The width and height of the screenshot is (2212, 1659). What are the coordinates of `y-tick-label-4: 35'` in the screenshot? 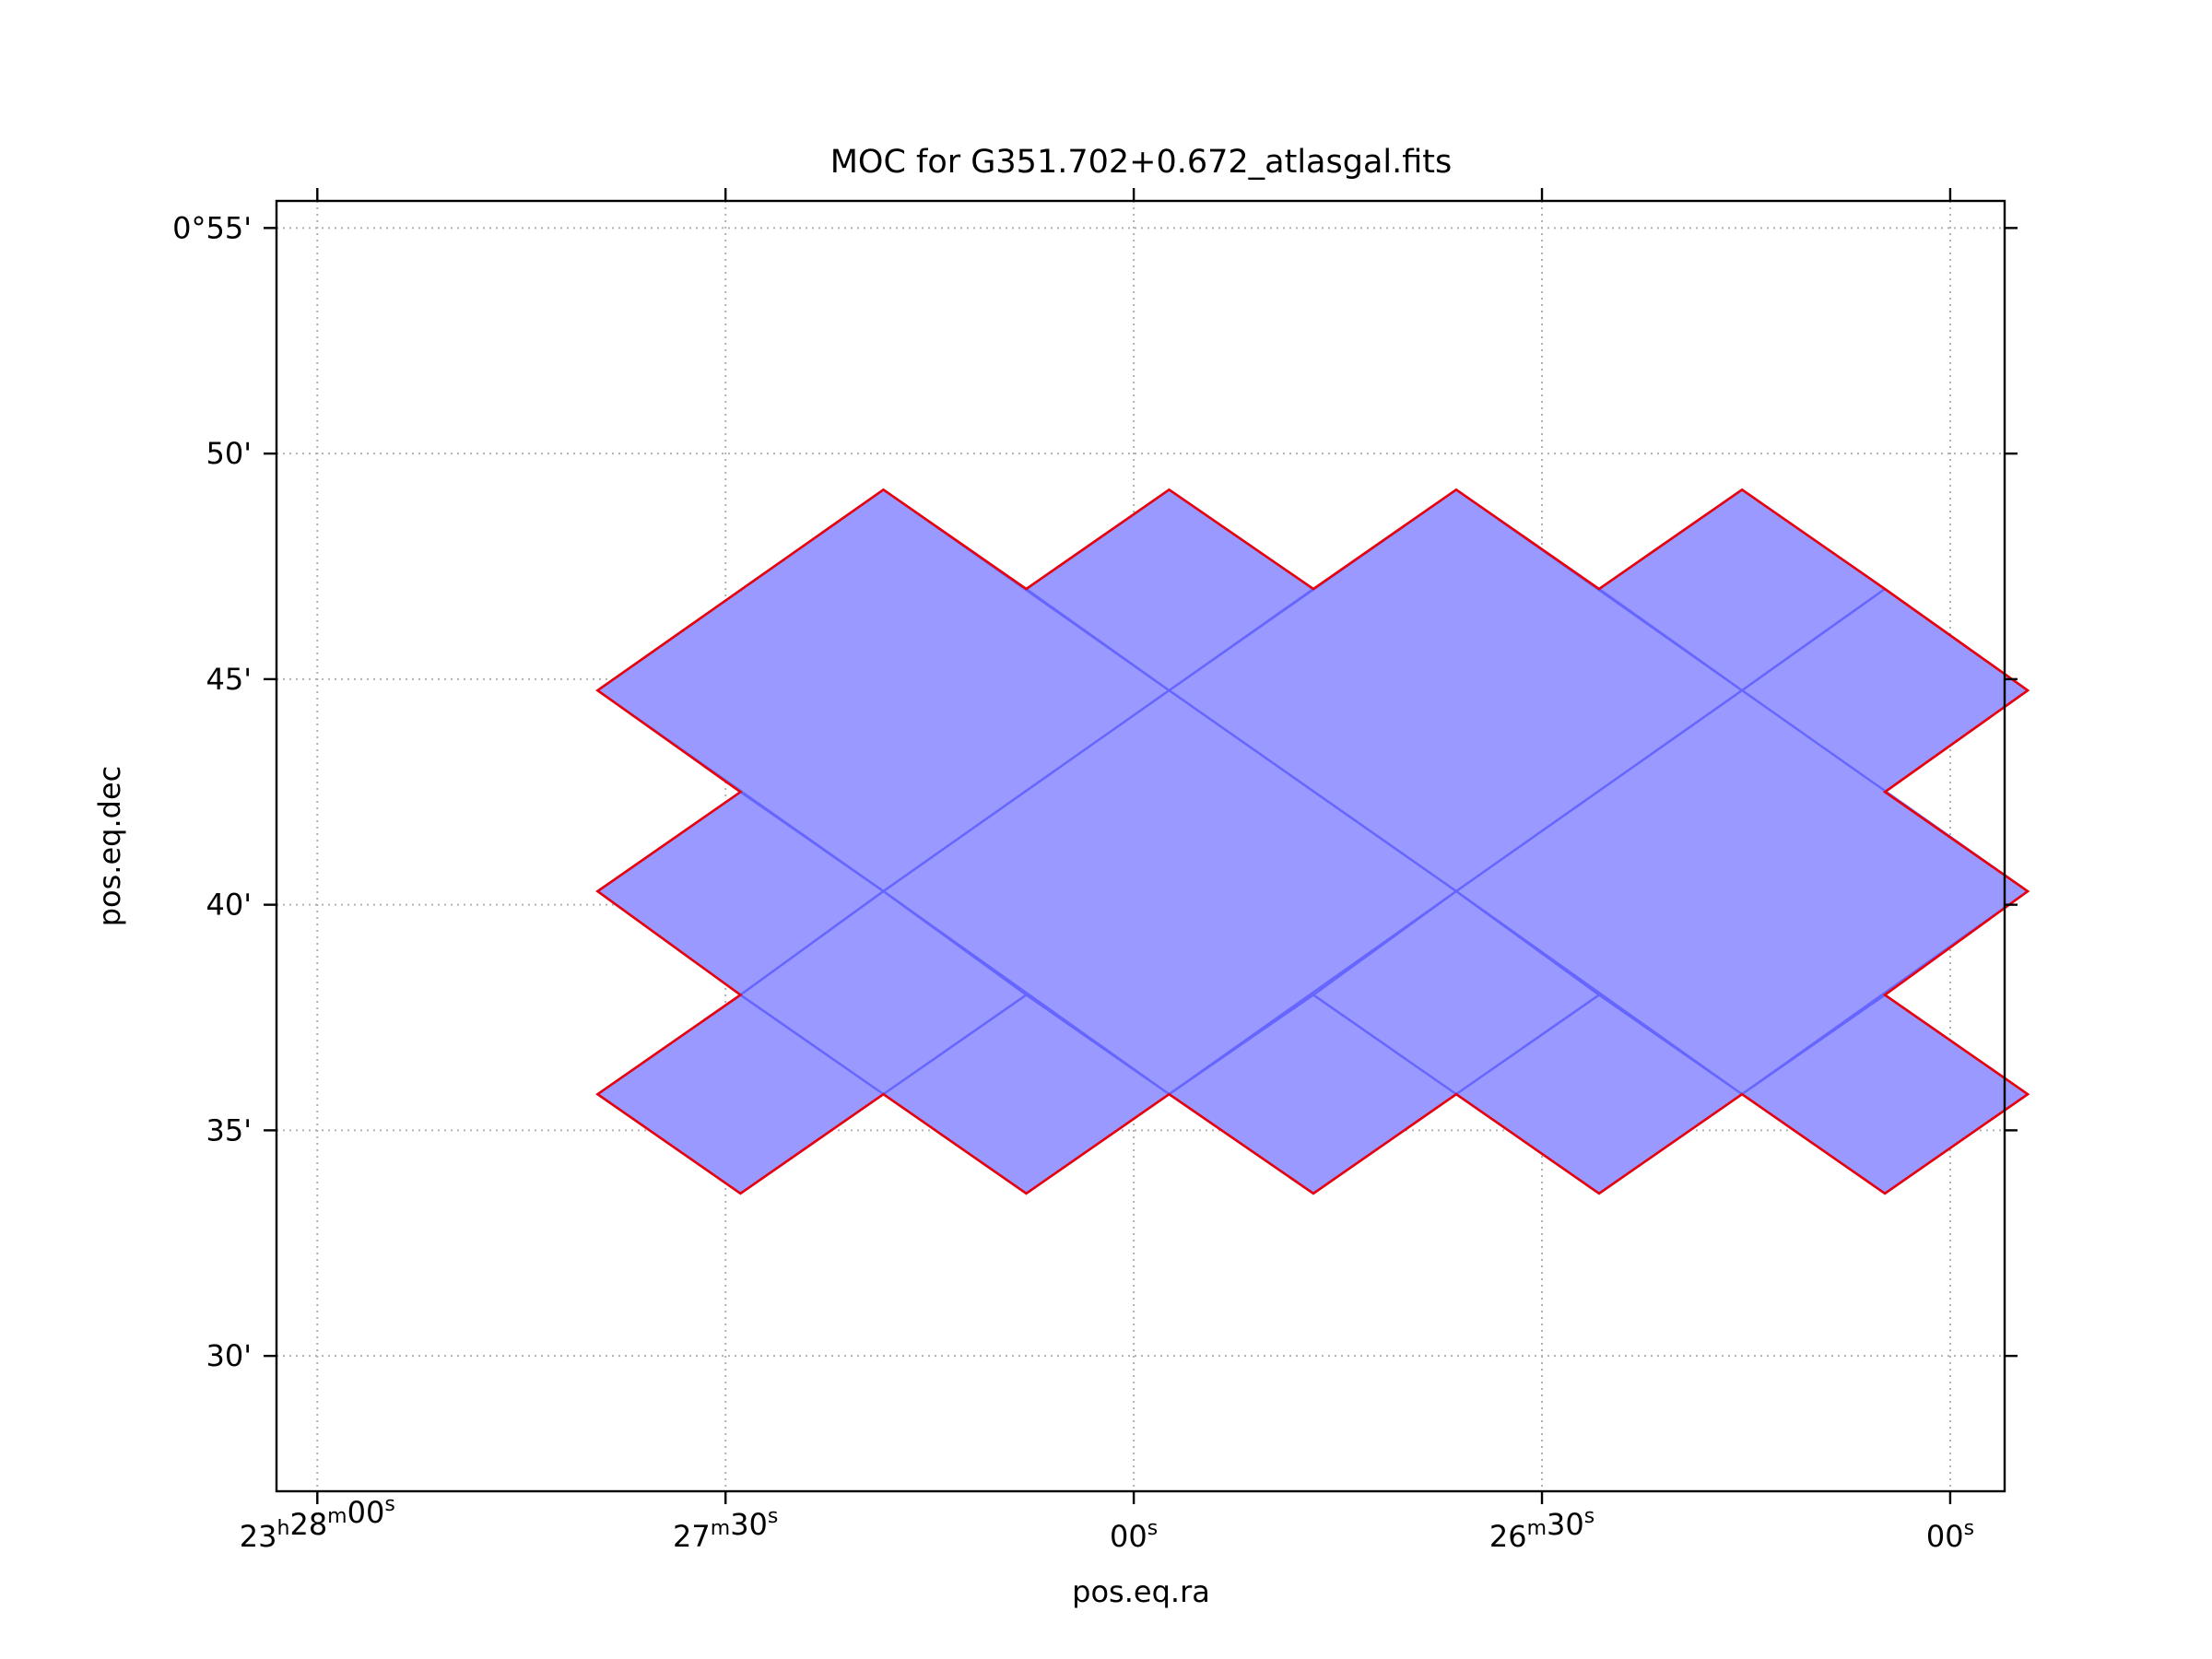 It's located at (229, 1129).